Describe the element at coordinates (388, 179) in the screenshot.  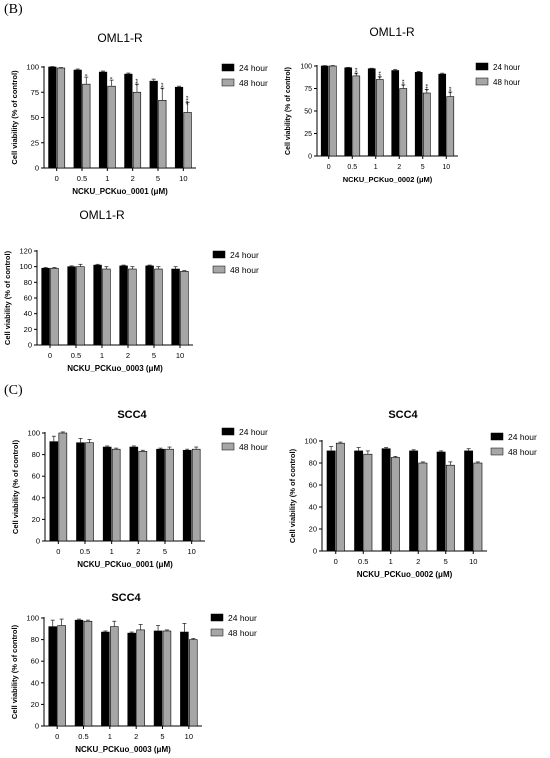
I see `x-axis-label: NCKU_PCKuo_0002 (μM)` at that location.